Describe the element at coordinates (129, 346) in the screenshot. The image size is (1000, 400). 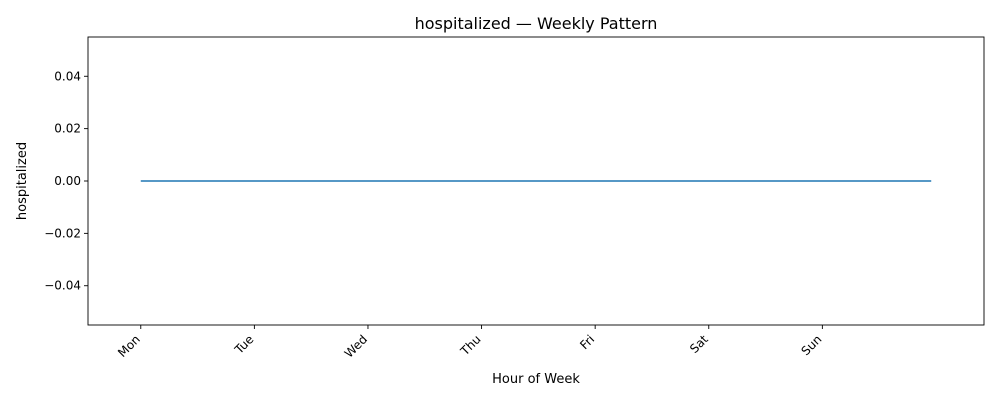
I see `x-tick-label: Mon` at that location.